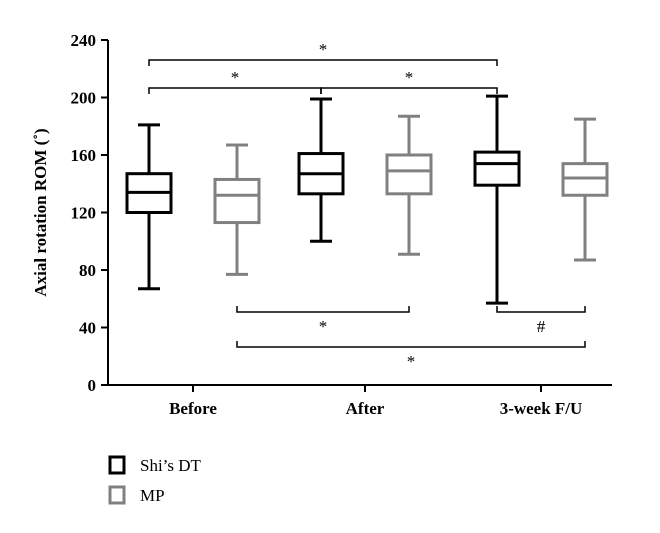 The image size is (660, 533). I want to click on legend-item: Shi’s DT, so click(155, 465).